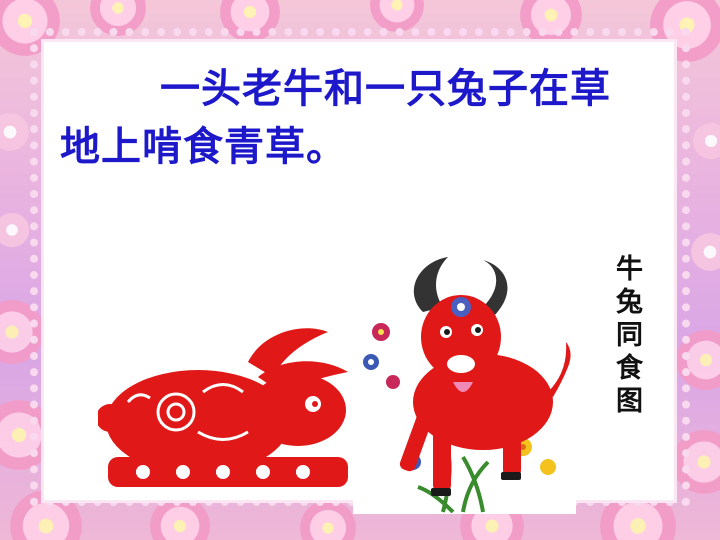  I want to click on slide-headline: 一头老牛和一只兔子在草地上啃食青草。, so click(335, 118).